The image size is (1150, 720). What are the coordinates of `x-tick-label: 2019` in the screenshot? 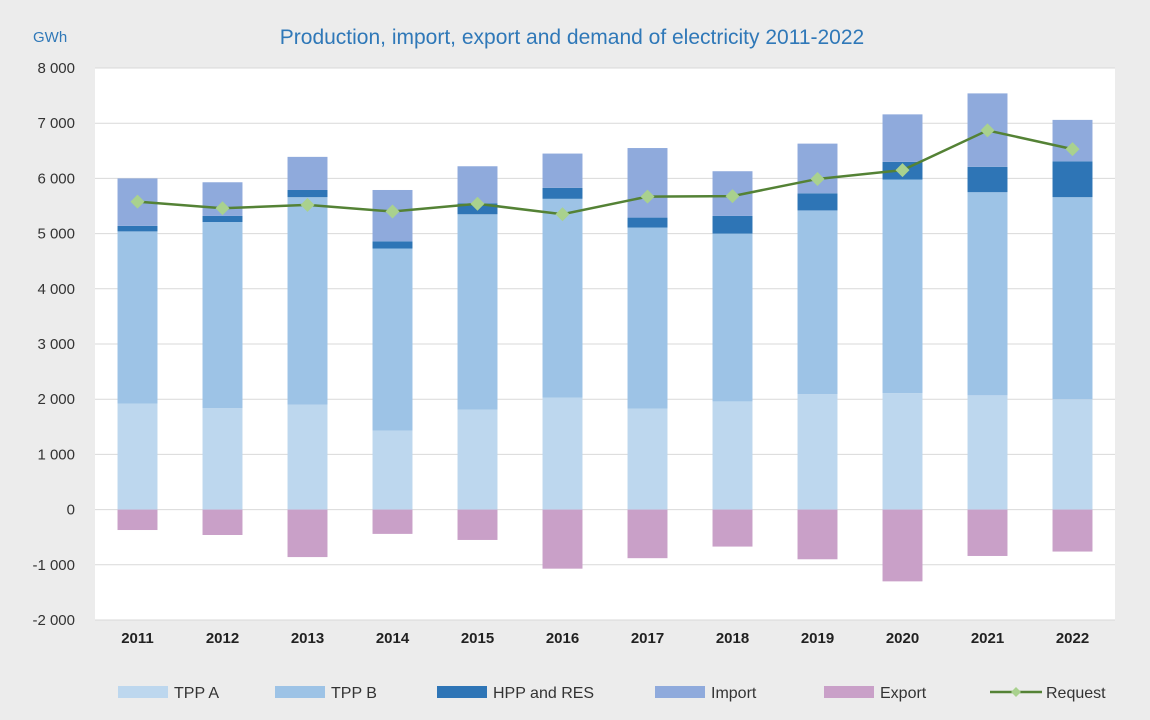 It's located at (817, 638).